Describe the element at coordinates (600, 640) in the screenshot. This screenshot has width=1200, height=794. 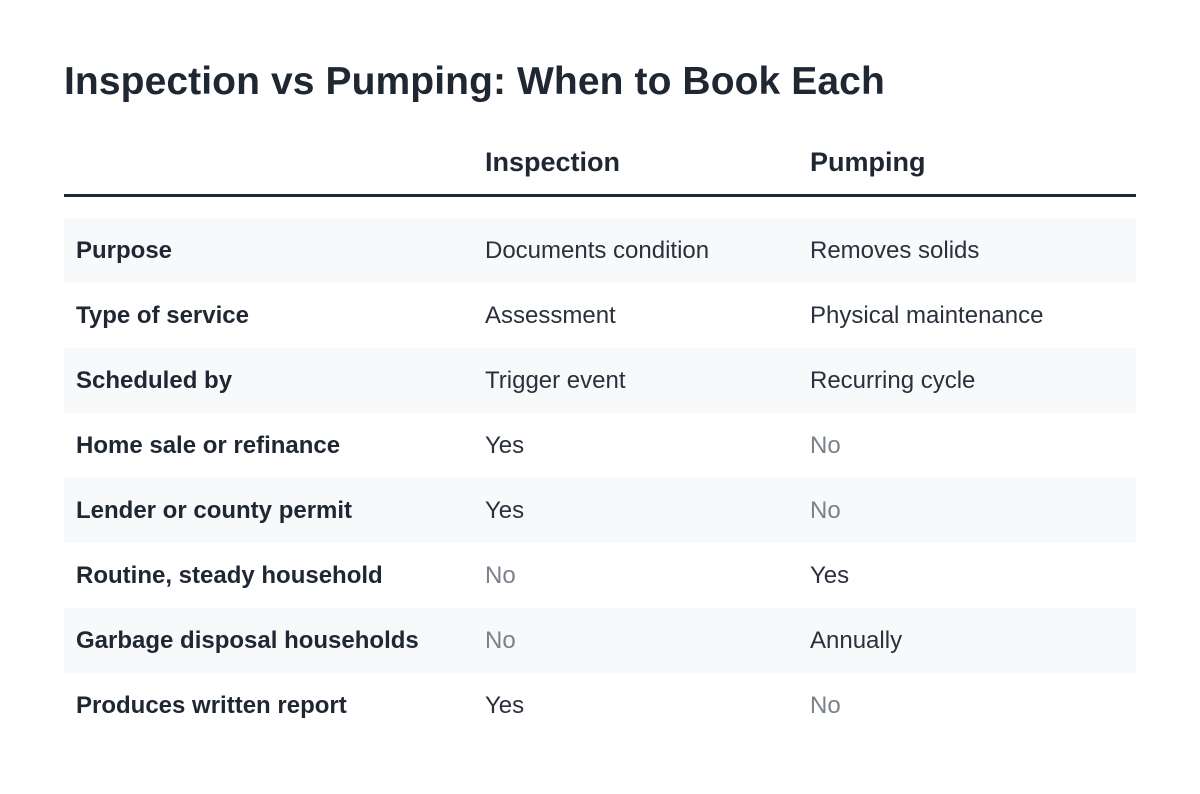
I see `table-row: Garbage disposal households No Annually` at that location.